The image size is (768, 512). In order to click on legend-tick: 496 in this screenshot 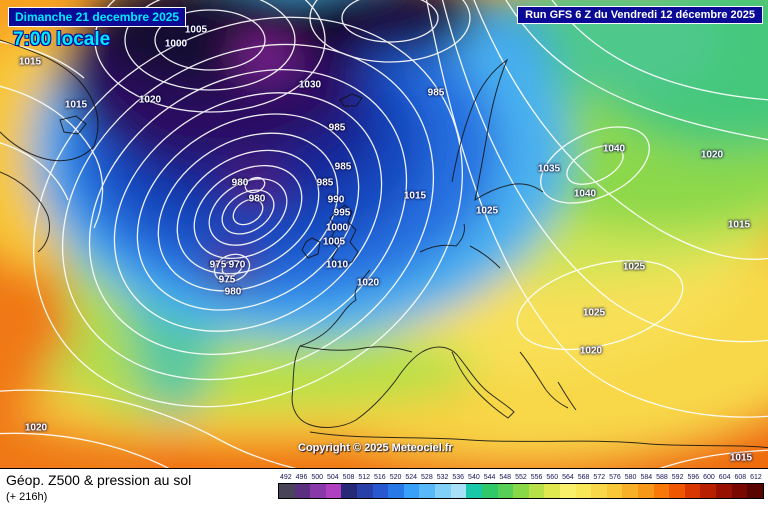, I will do `click(301, 477)`.